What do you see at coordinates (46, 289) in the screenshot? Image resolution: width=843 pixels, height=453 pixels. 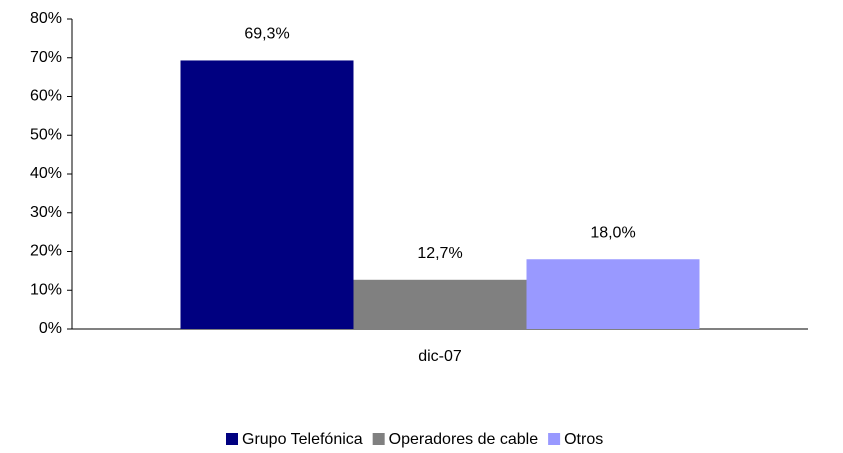 I see `y-tick-label: 10%` at bounding box center [46, 289].